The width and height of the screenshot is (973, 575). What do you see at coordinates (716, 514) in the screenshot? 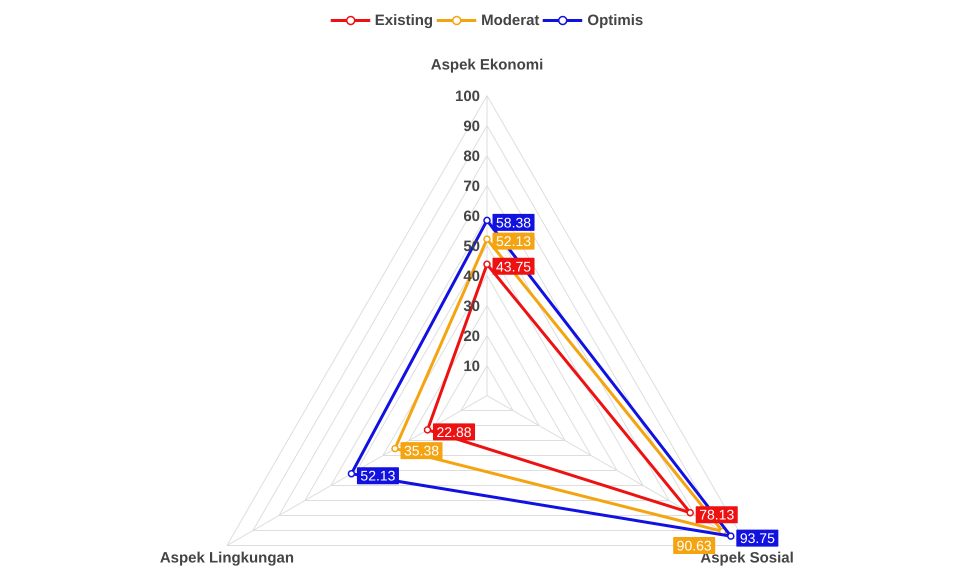
I see `data-label: 78.13` at bounding box center [716, 514].